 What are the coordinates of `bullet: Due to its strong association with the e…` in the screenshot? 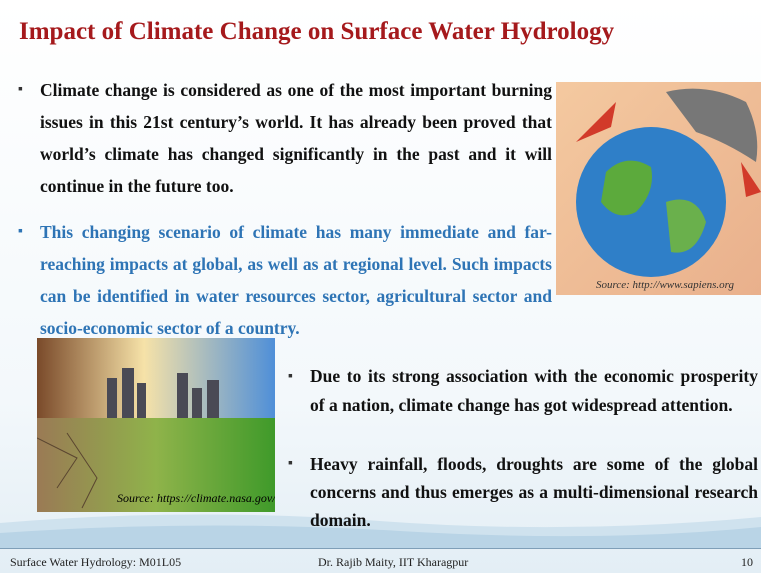 It's located at (523, 391).